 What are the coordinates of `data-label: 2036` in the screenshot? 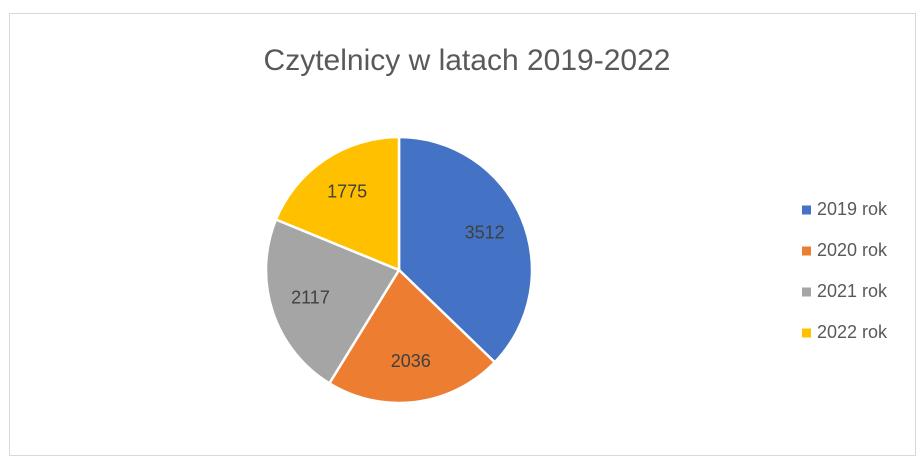 It's located at (411, 361).